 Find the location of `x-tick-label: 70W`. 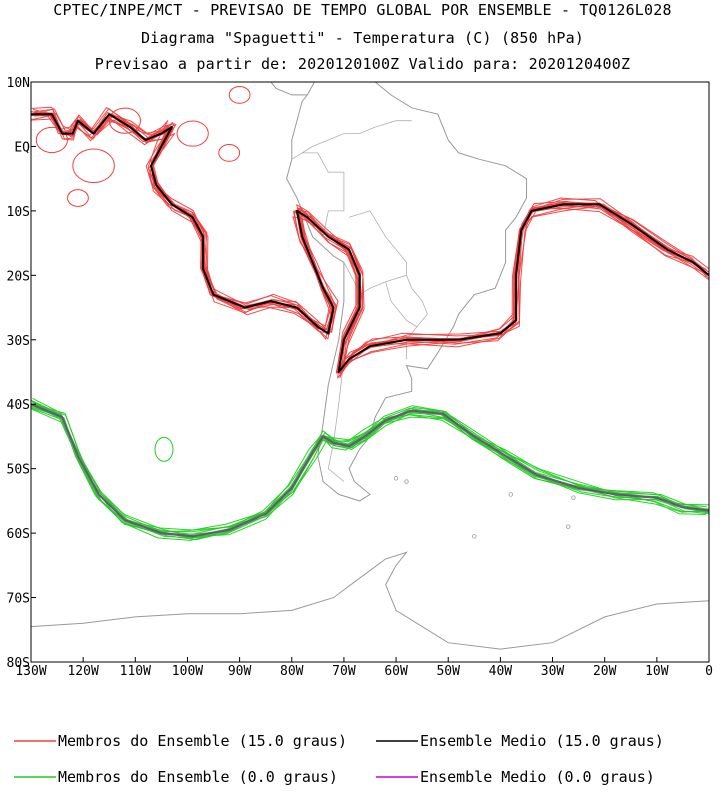

x-tick-label: 70W is located at coordinates (344, 671).